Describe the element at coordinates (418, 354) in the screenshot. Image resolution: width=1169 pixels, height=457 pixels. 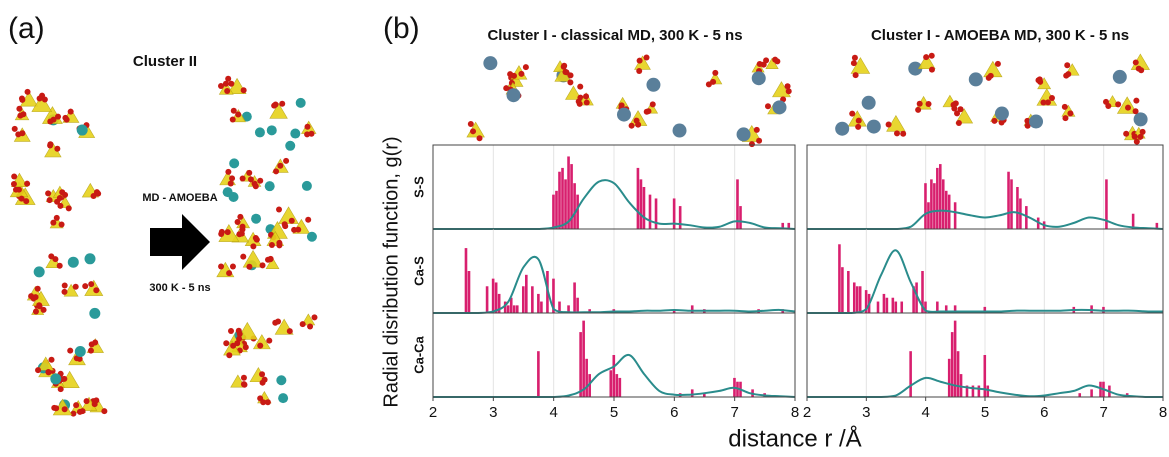
I see `row-label: Ca-Ca` at that location.